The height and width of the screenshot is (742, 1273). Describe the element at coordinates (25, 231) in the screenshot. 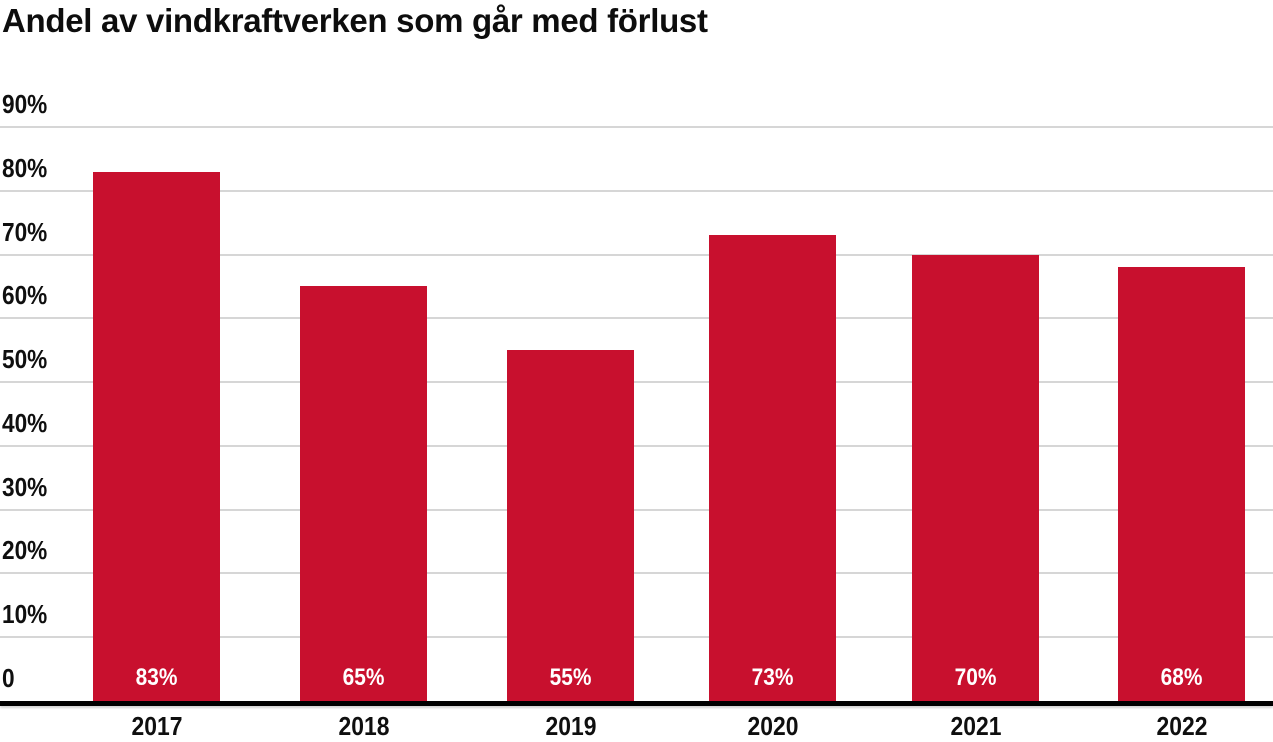

I see `y-axis-tick-label: 70%` at that location.